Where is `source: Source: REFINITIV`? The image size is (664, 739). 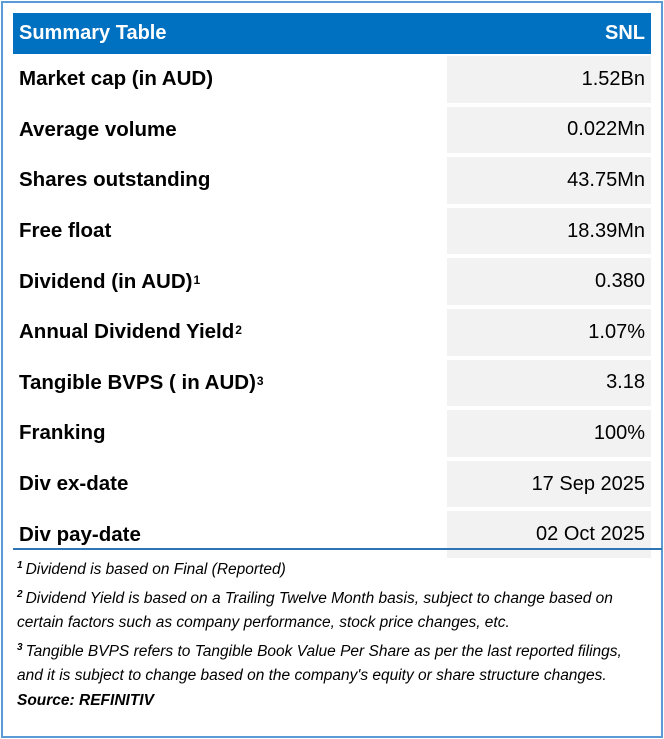
source: Source: REFINITIV is located at coordinates (85, 700).